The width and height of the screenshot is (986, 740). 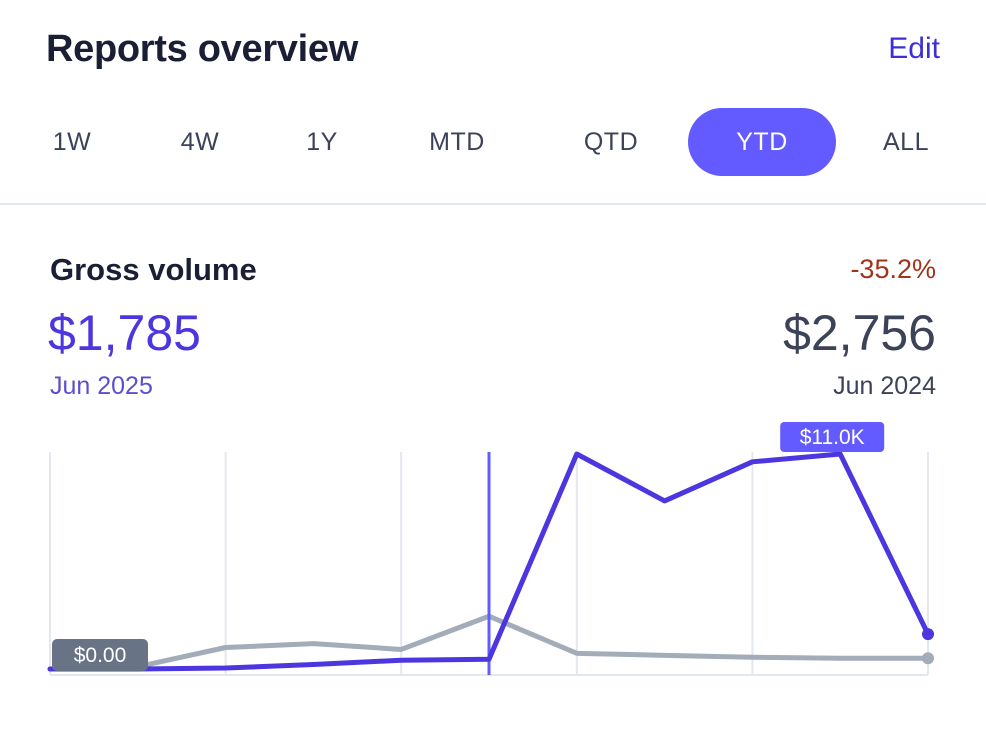 I want to click on max-value-label: $11.0K, so click(x=832, y=437).